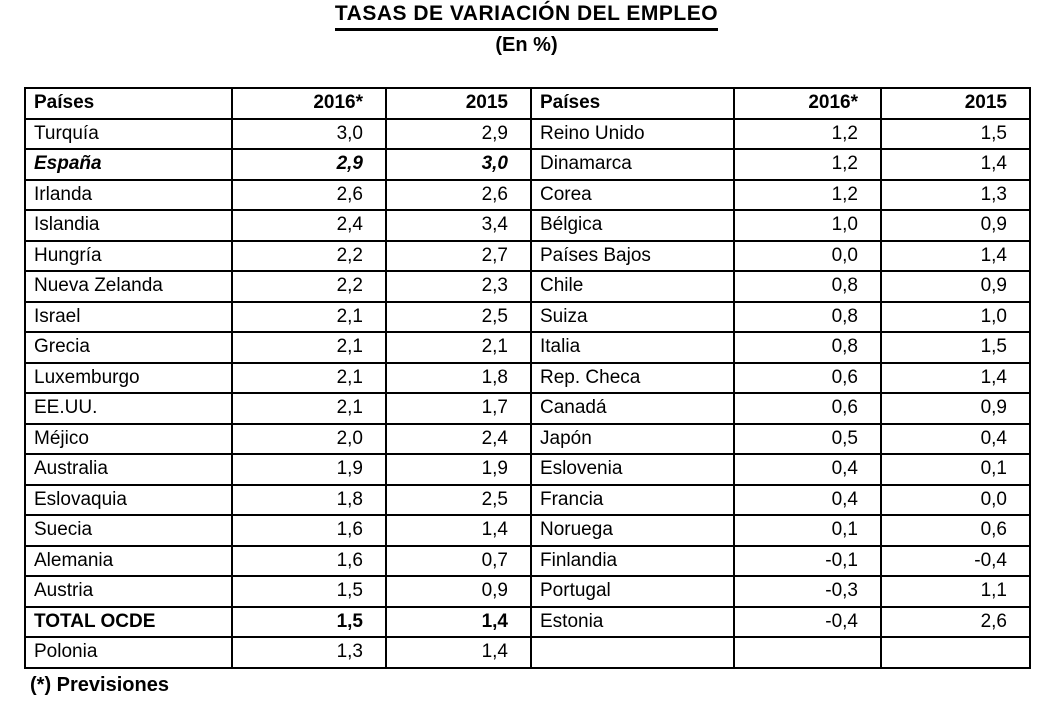 This screenshot has height=703, width=1053. I want to click on value-2015-cell: 2,7, so click(458, 255).